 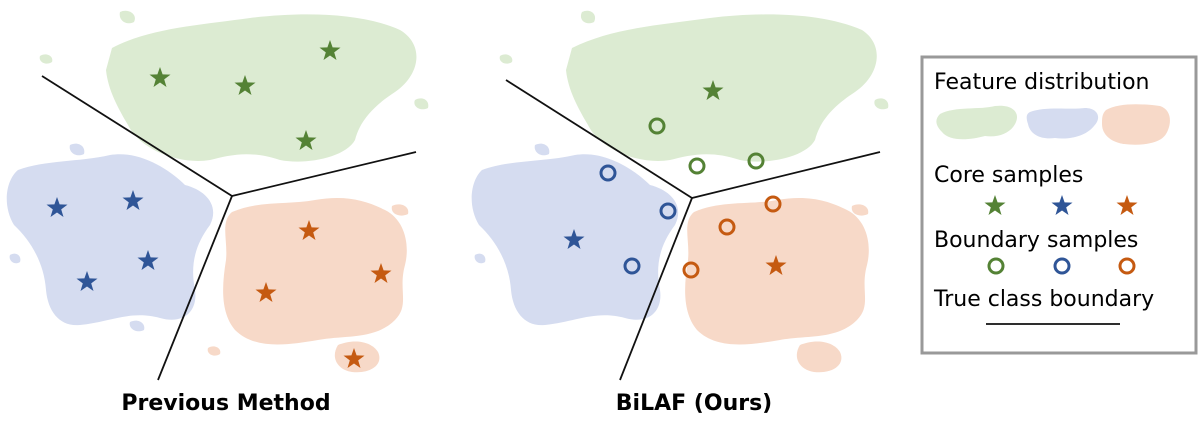 I want to click on legend-orange-region-swatch, so click(x=1136, y=124).